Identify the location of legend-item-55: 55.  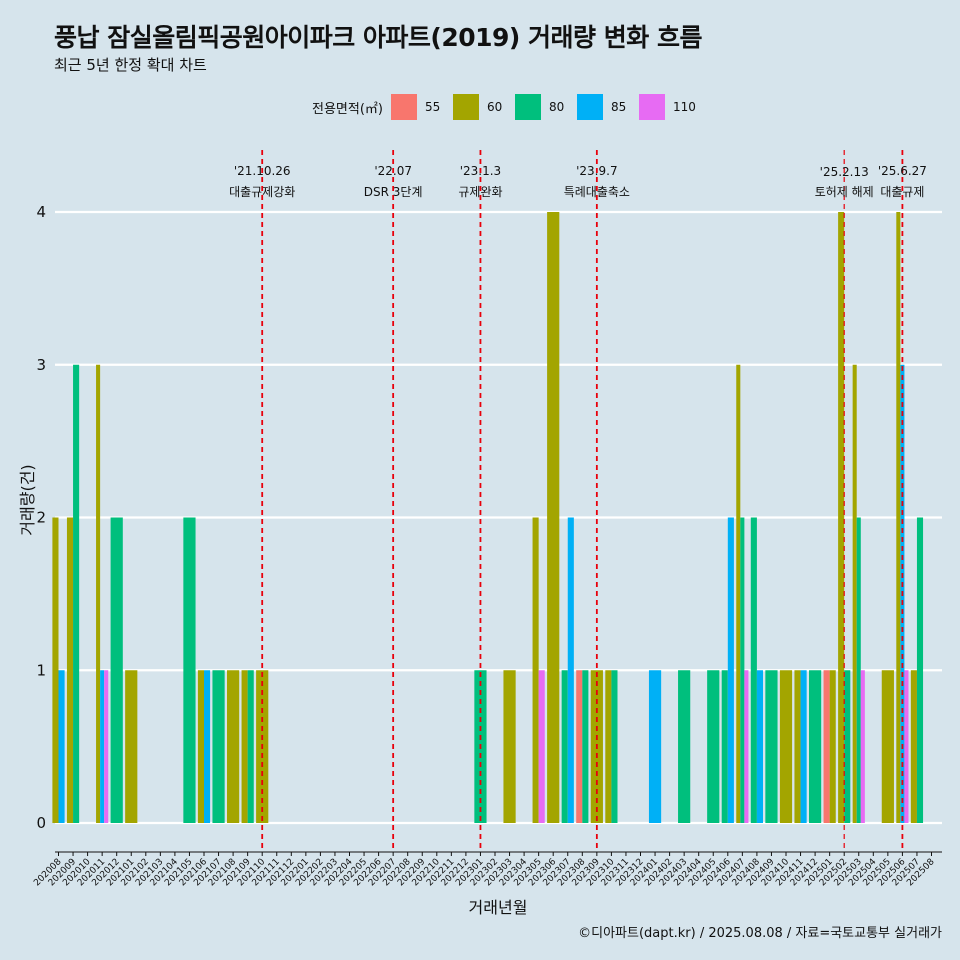
(418, 107).